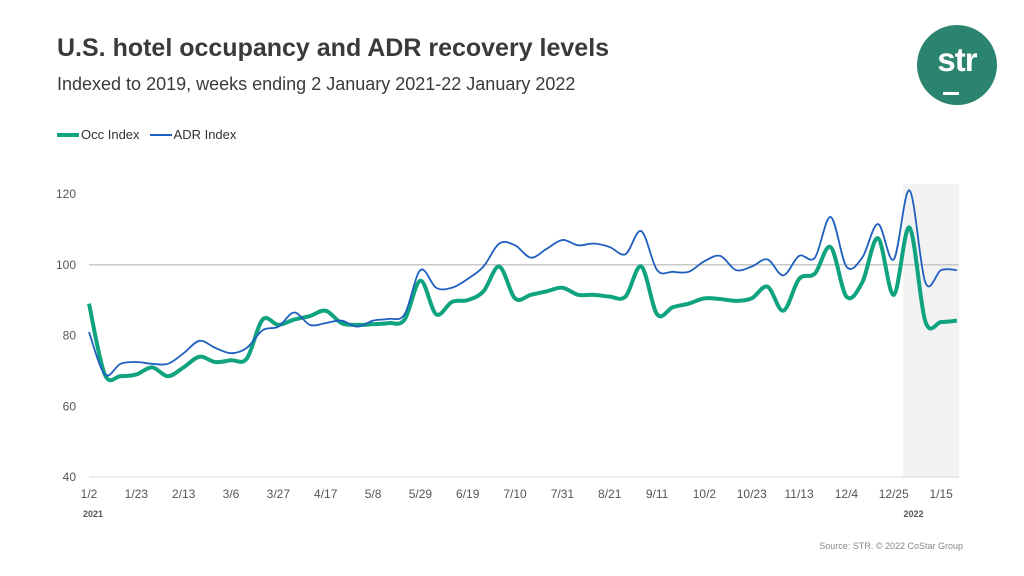 The height and width of the screenshot is (576, 1024). Describe the element at coordinates (66, 265) in the screenshot. I see `y-tick-label: 100` at that location.